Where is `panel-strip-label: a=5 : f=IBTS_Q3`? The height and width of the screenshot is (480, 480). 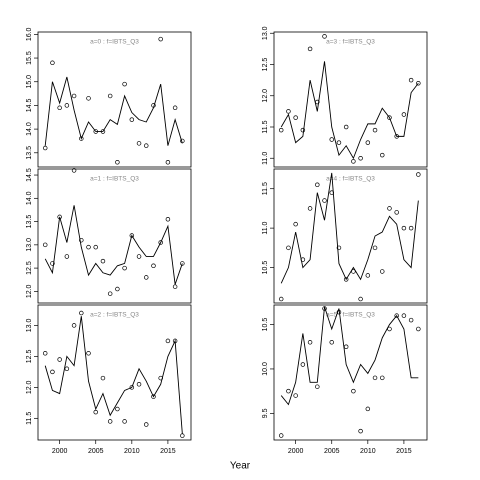
panel-strip-label: a=5 : f=IBTS_Q3 is located at coordinates (350, 315).